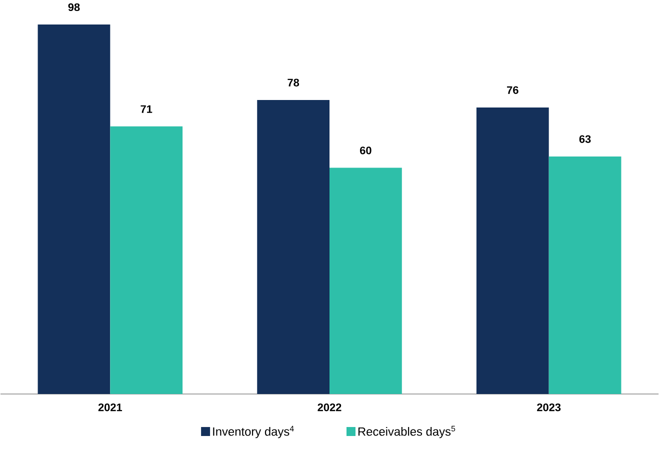 This screenshot has height=463, width=659. I want to click on data-label: 78, so click(294, 82).